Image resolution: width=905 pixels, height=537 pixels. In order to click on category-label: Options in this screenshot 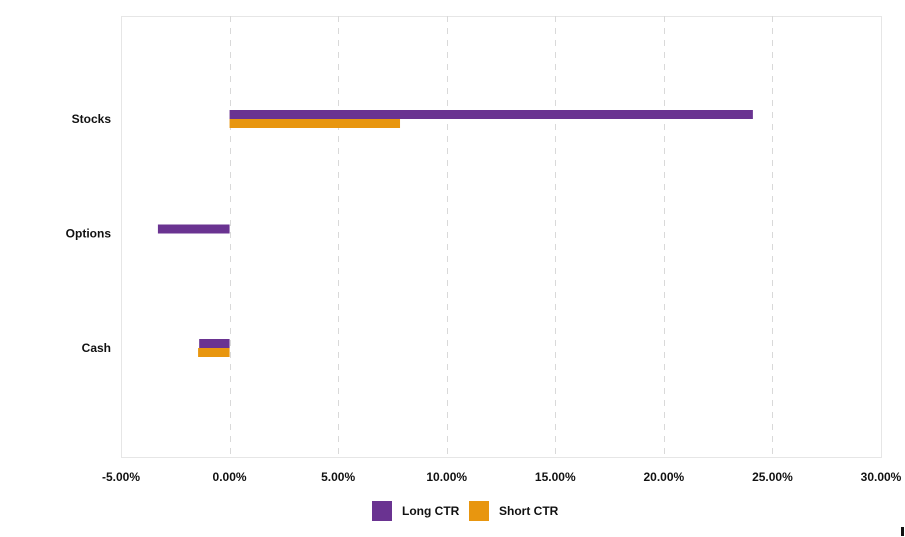, I will do `click(89, 234)`.